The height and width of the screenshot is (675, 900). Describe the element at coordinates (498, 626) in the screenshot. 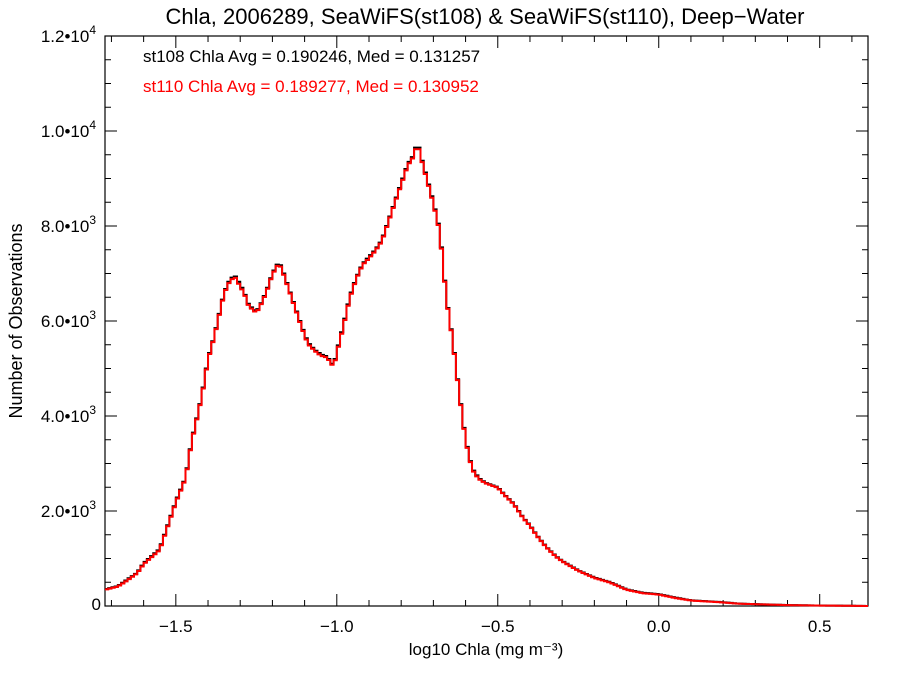

I see `x-tick-label: −0.5` at that location.